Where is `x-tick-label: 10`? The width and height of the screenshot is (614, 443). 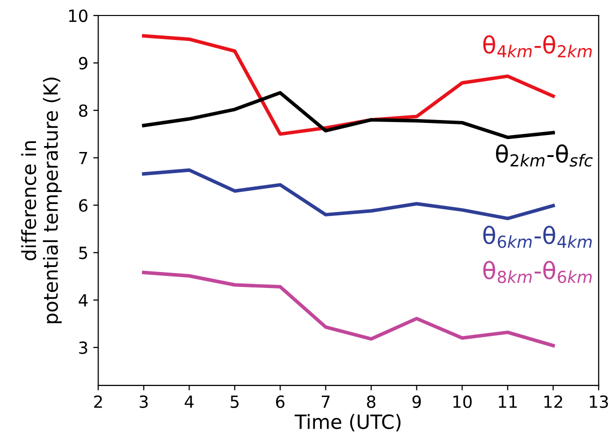
x-tick-label: 10 is located at coordinates (462, 401).